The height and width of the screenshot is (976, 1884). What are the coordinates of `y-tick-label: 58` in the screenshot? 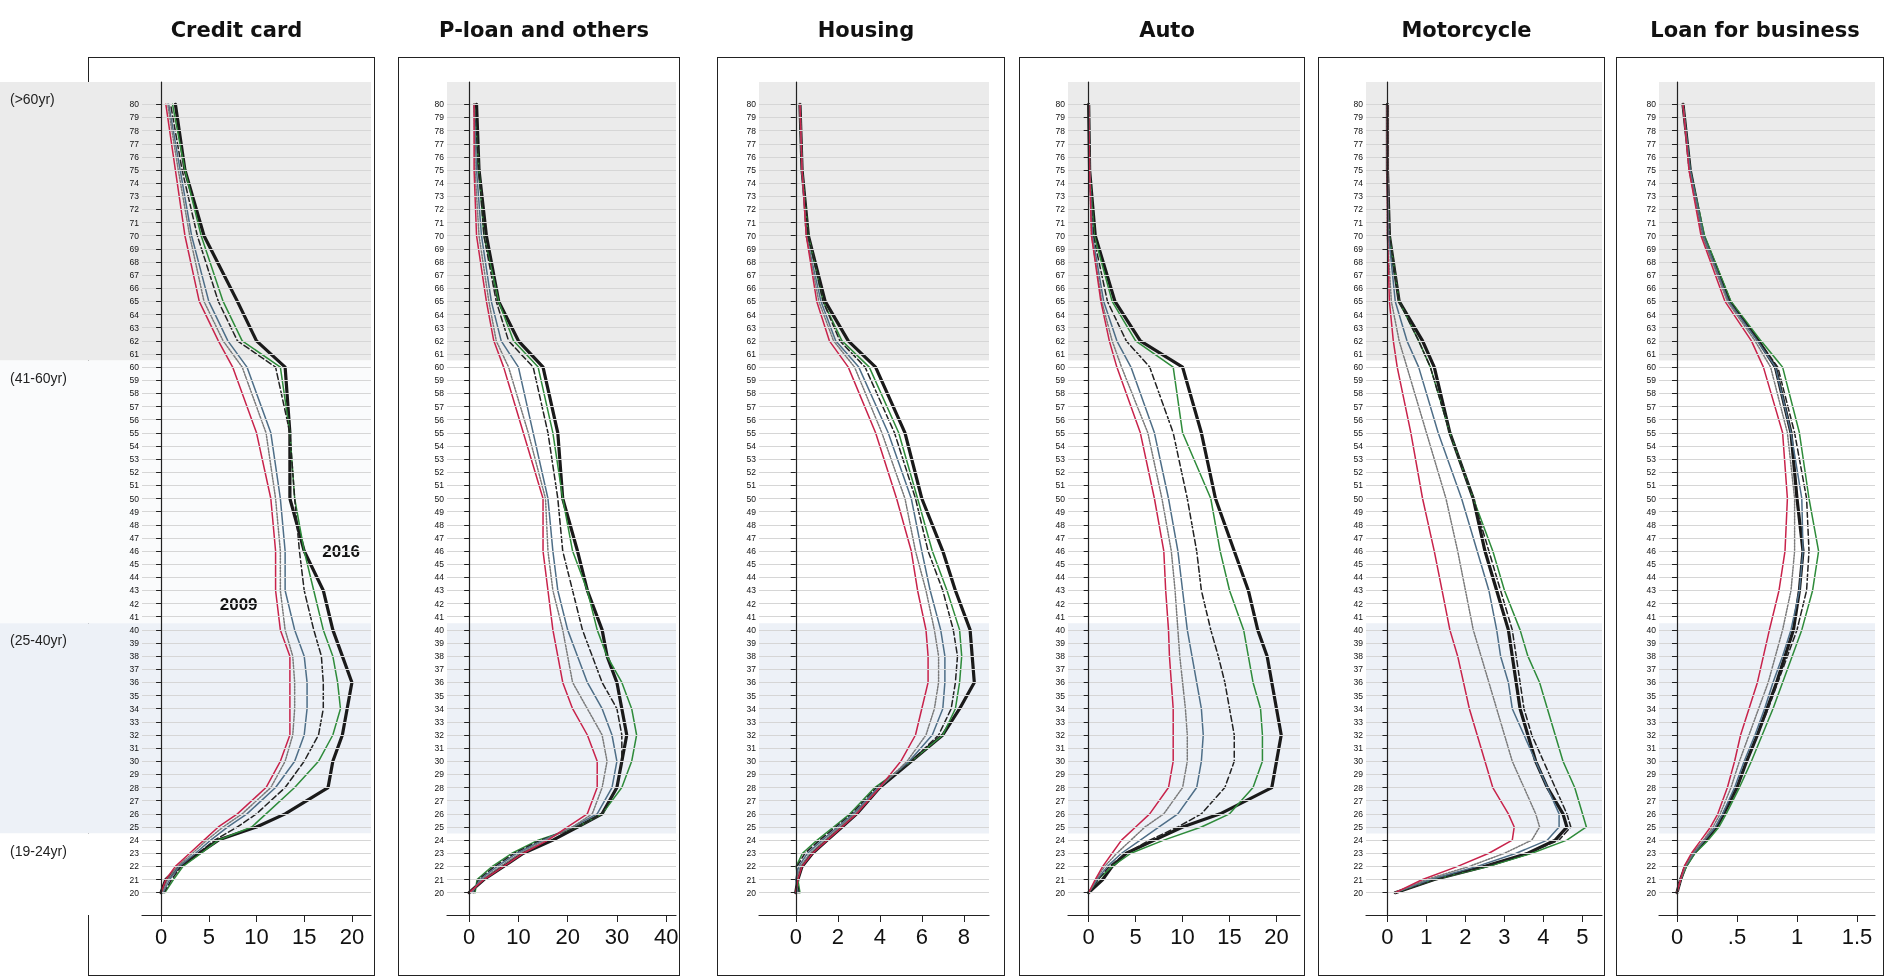 It's located at (1358, 393).